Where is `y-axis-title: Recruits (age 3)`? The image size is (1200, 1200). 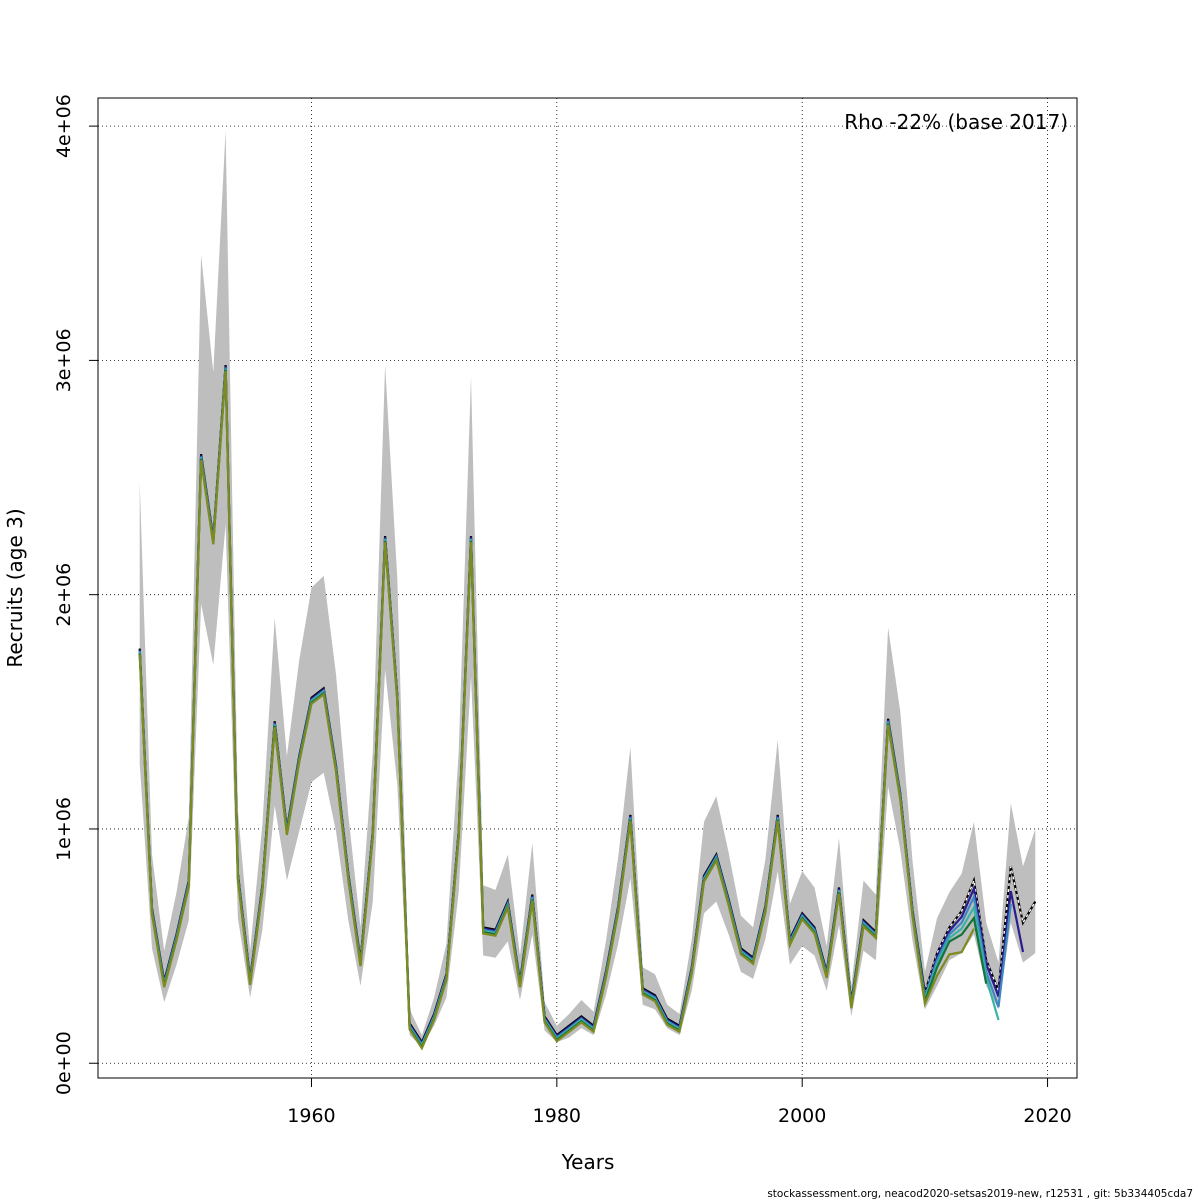 y-axis-title: Recruits (age 3) is located at coordinates (15, 587).